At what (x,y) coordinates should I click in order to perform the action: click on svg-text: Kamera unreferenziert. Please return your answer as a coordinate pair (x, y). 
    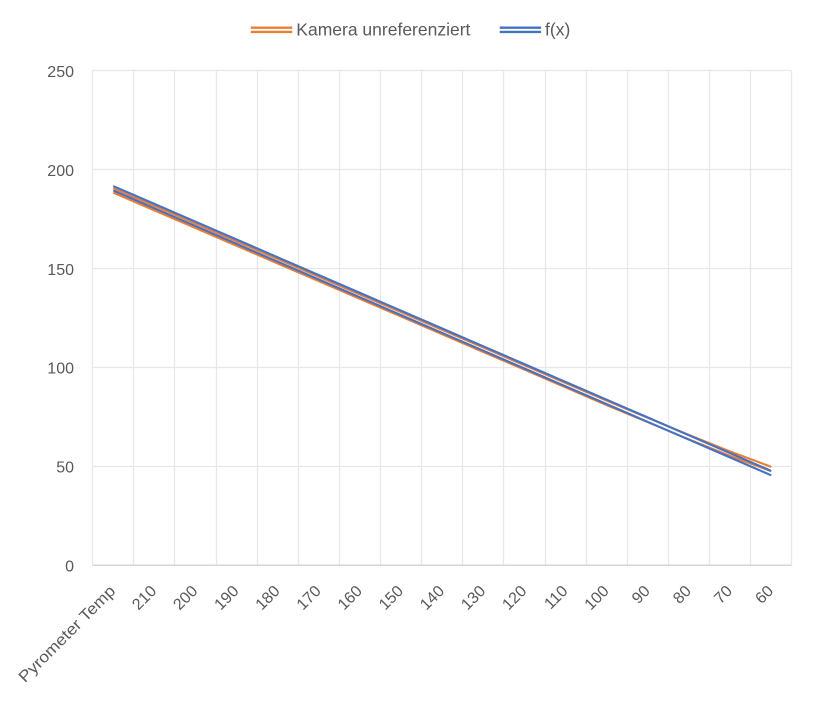
    Looking at the image, I should click on (383, 29).